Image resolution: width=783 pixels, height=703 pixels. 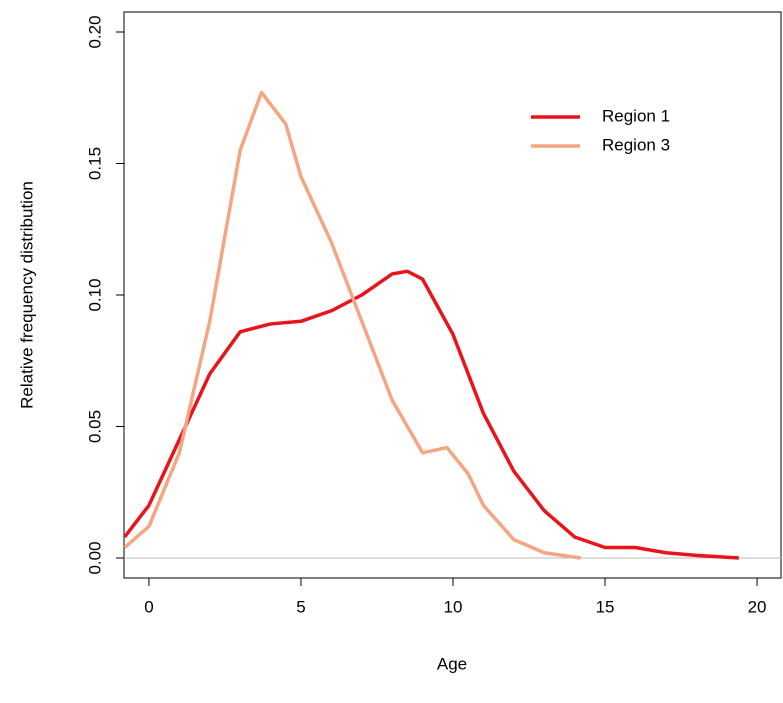 What do you see at coordinates (148, 606) in the screenshot?
I see `x-tick-label: 0` at bounding box center [148, 606].